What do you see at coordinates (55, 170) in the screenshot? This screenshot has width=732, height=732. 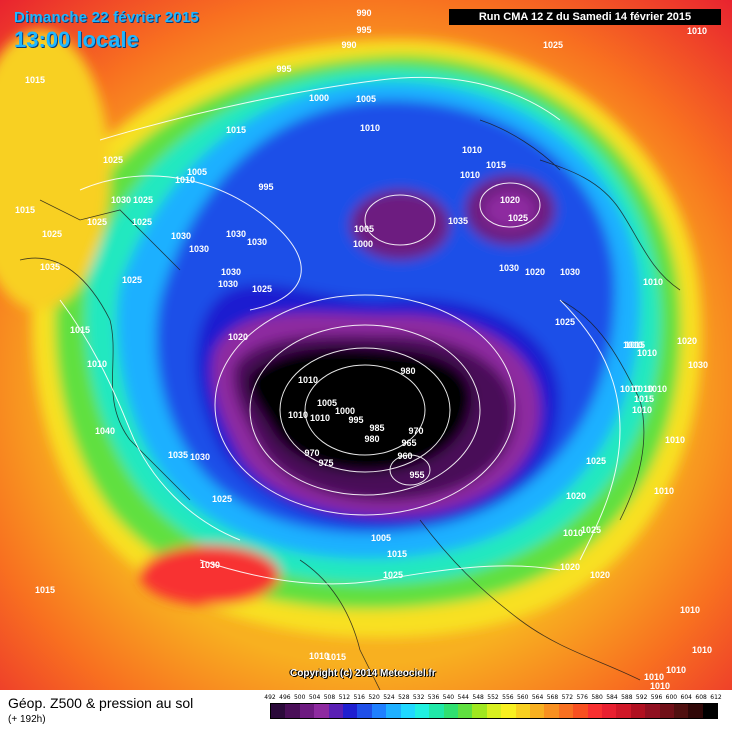 I see `z500-ridge-west` at bounding box center [55, 170].